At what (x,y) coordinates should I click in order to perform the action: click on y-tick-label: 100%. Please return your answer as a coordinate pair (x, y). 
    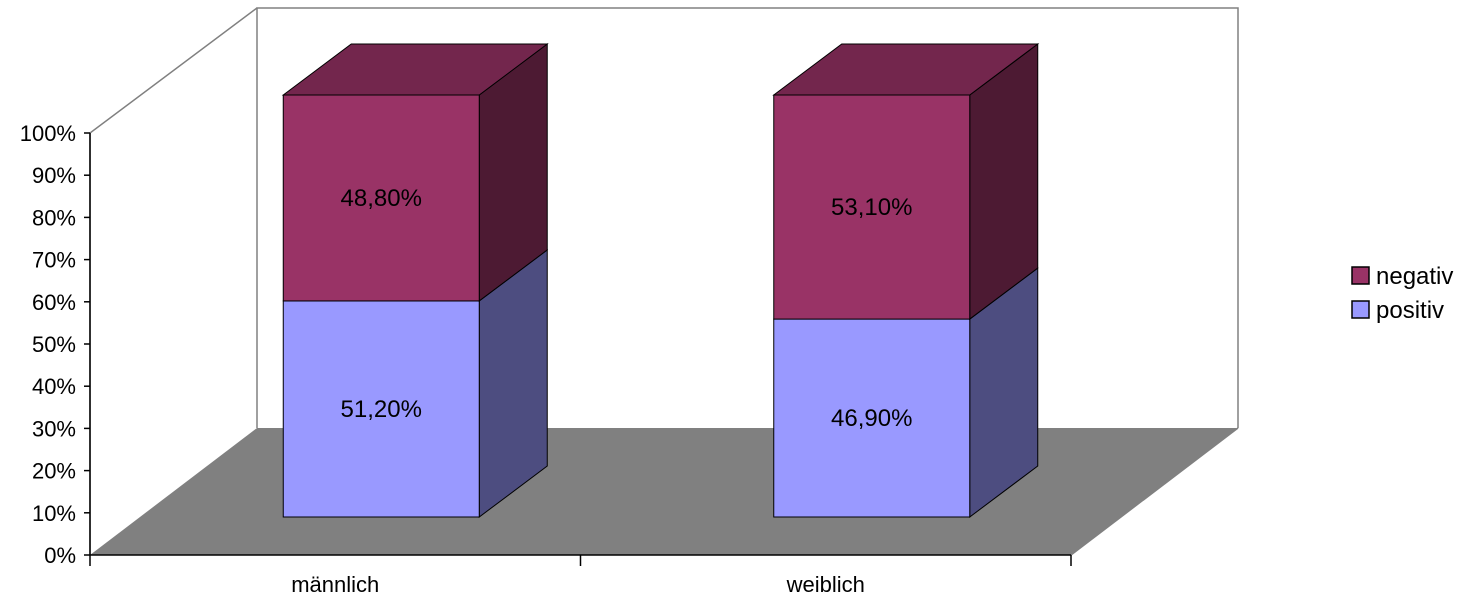
    Looking at the image, I should click on (48, 133).